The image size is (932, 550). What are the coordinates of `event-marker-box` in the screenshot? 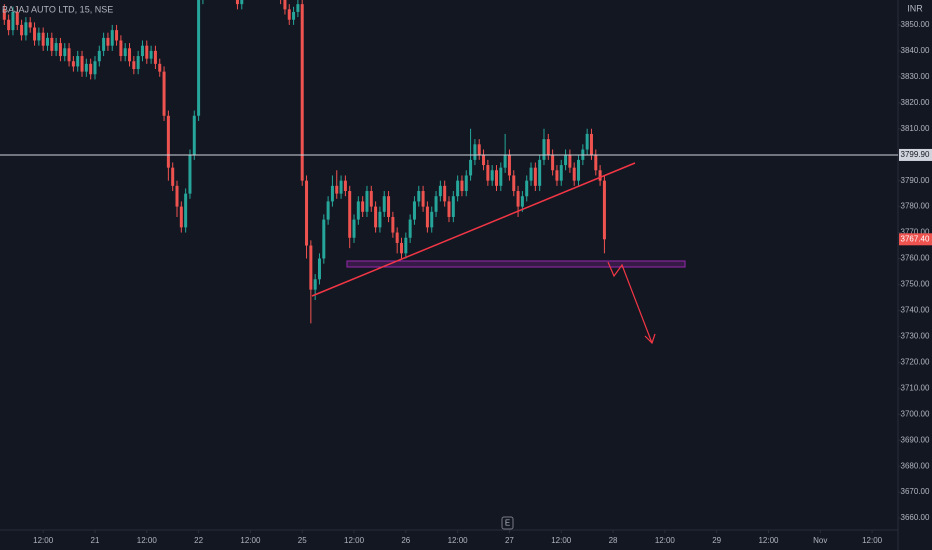 It's located at (507, 523).